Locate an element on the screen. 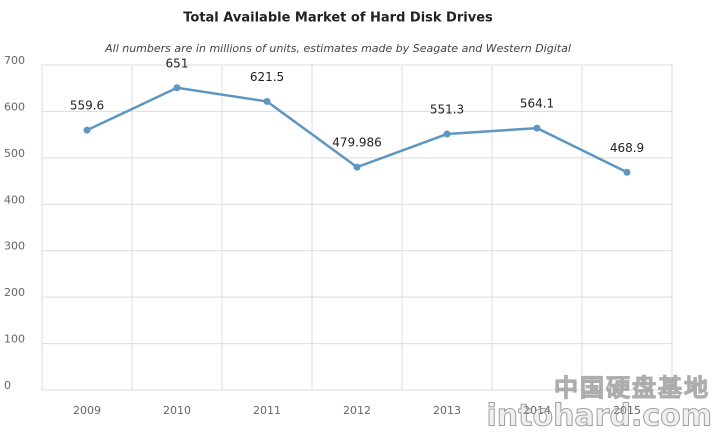 The width and height of the screenshot is (724, 447). y-tick-label: 600 is located at coordinates (14, 106).